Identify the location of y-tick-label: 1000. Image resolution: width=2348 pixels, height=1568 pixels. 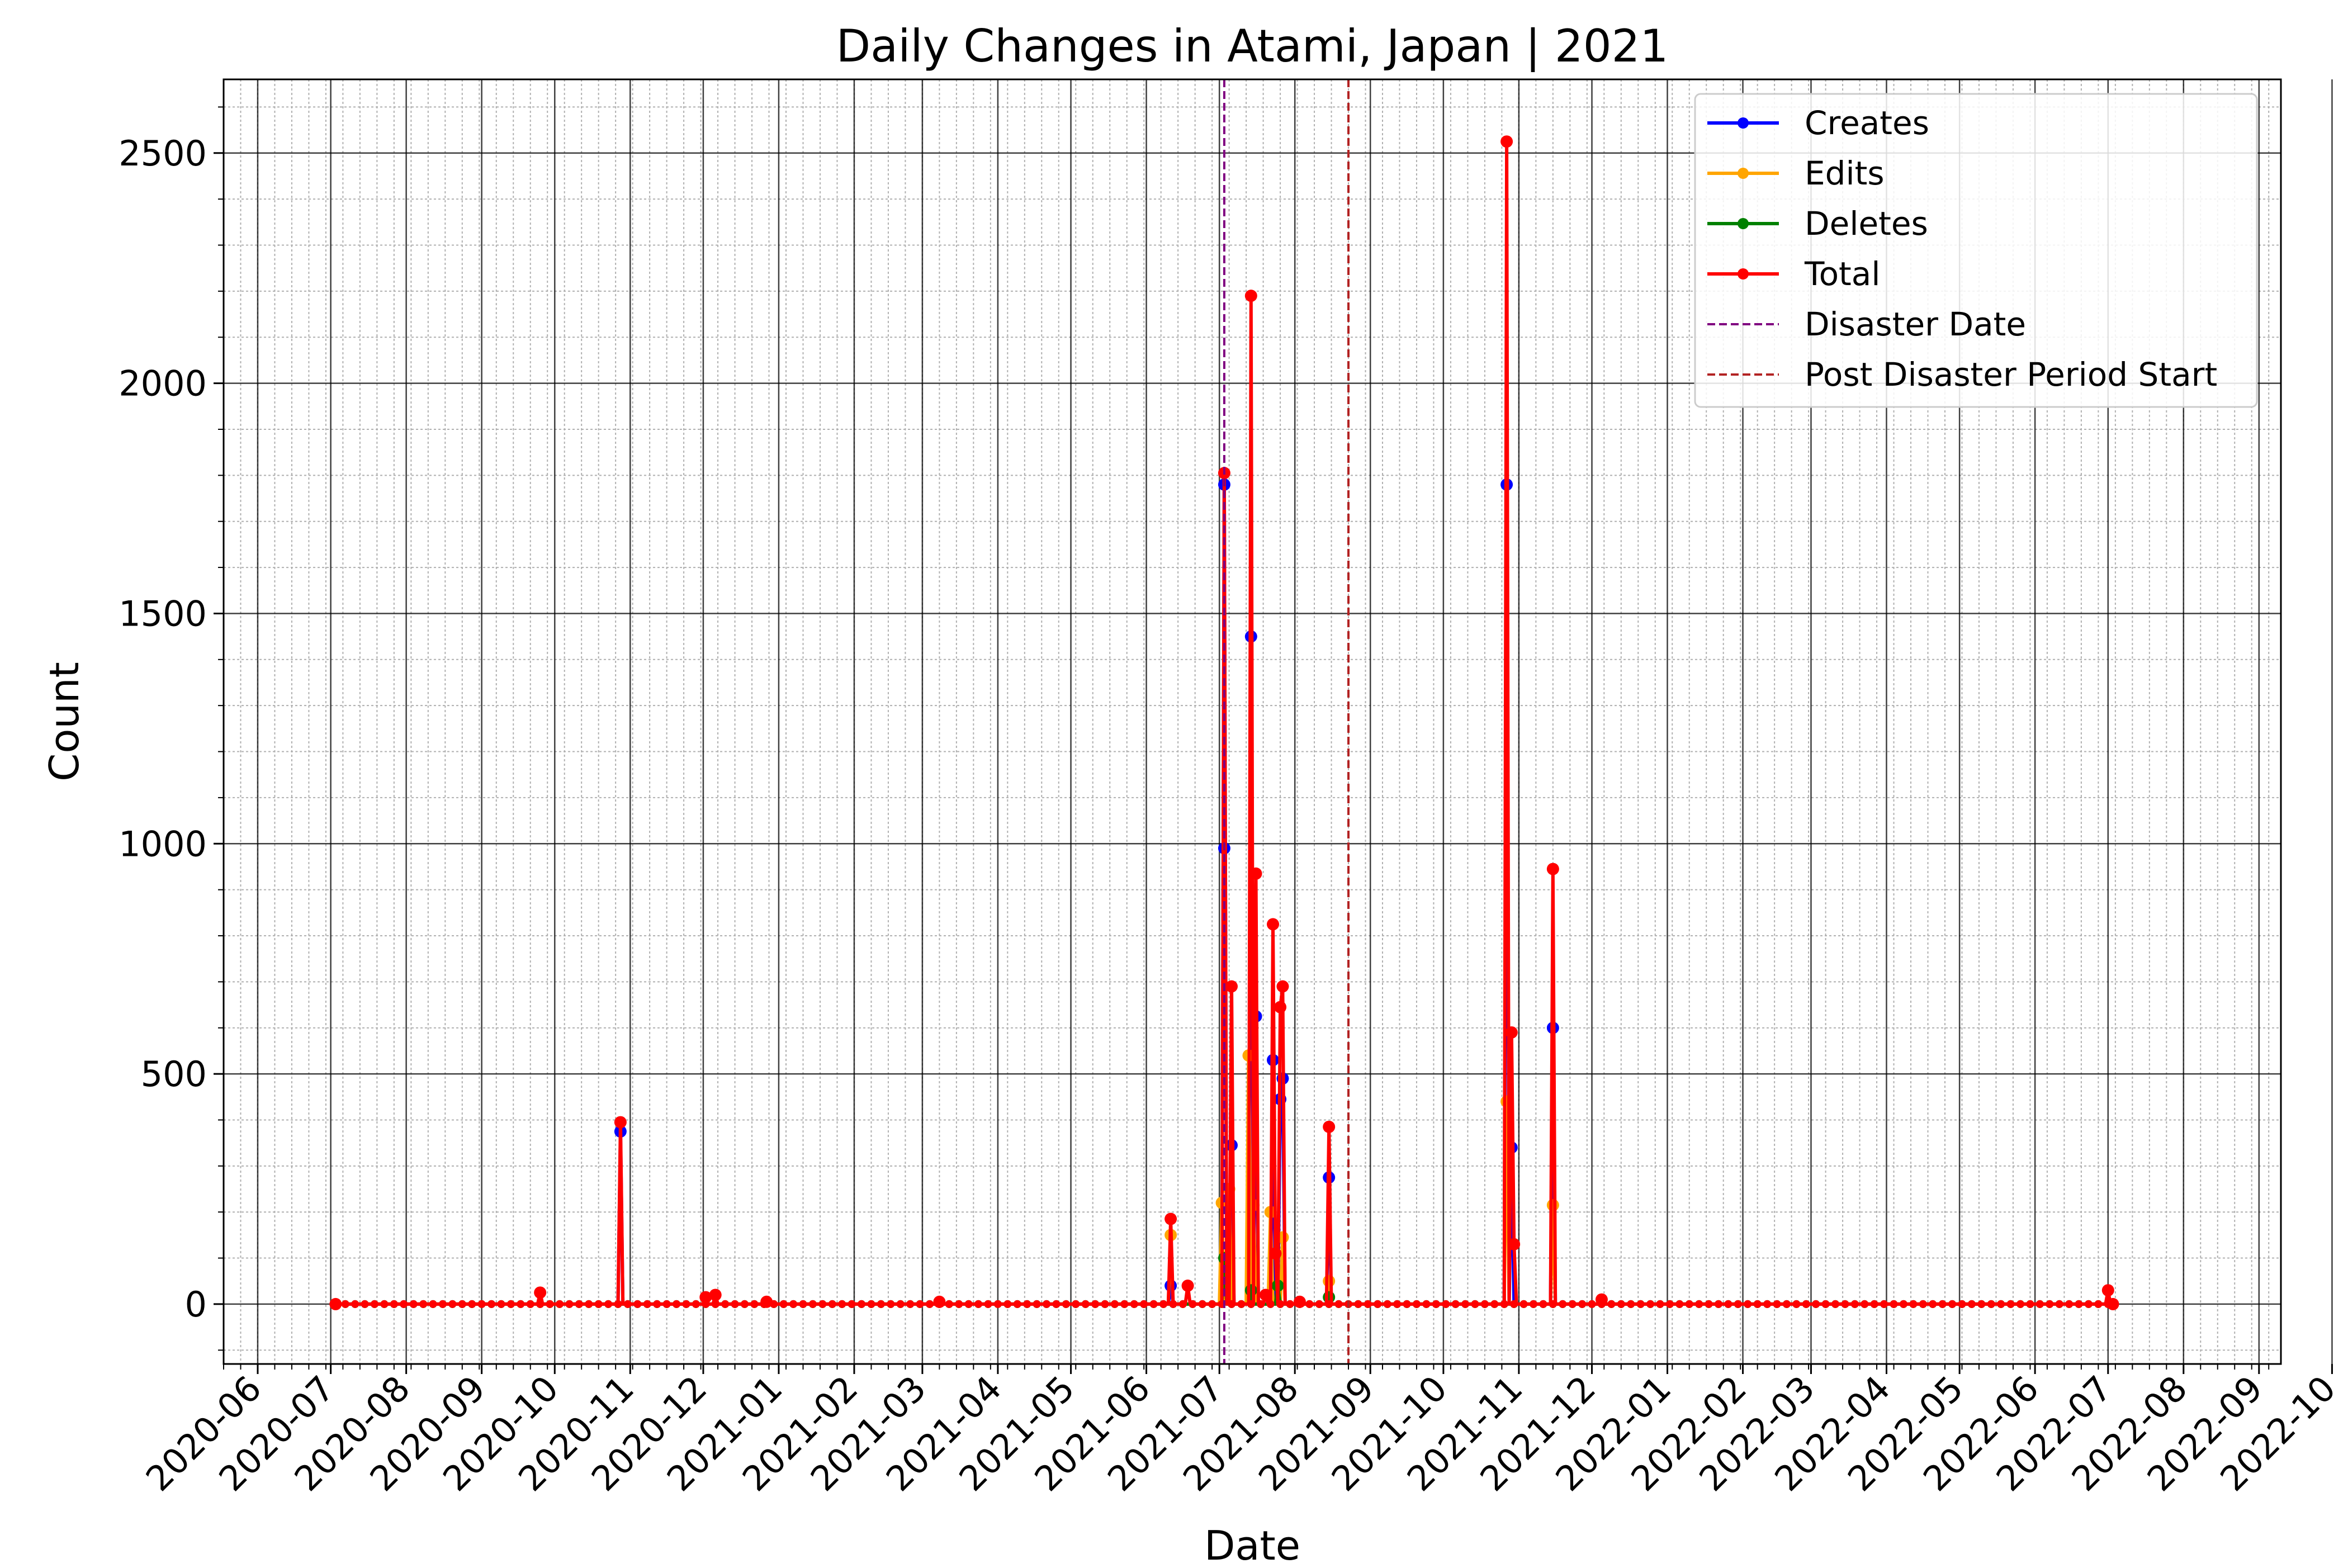
(163, 843).